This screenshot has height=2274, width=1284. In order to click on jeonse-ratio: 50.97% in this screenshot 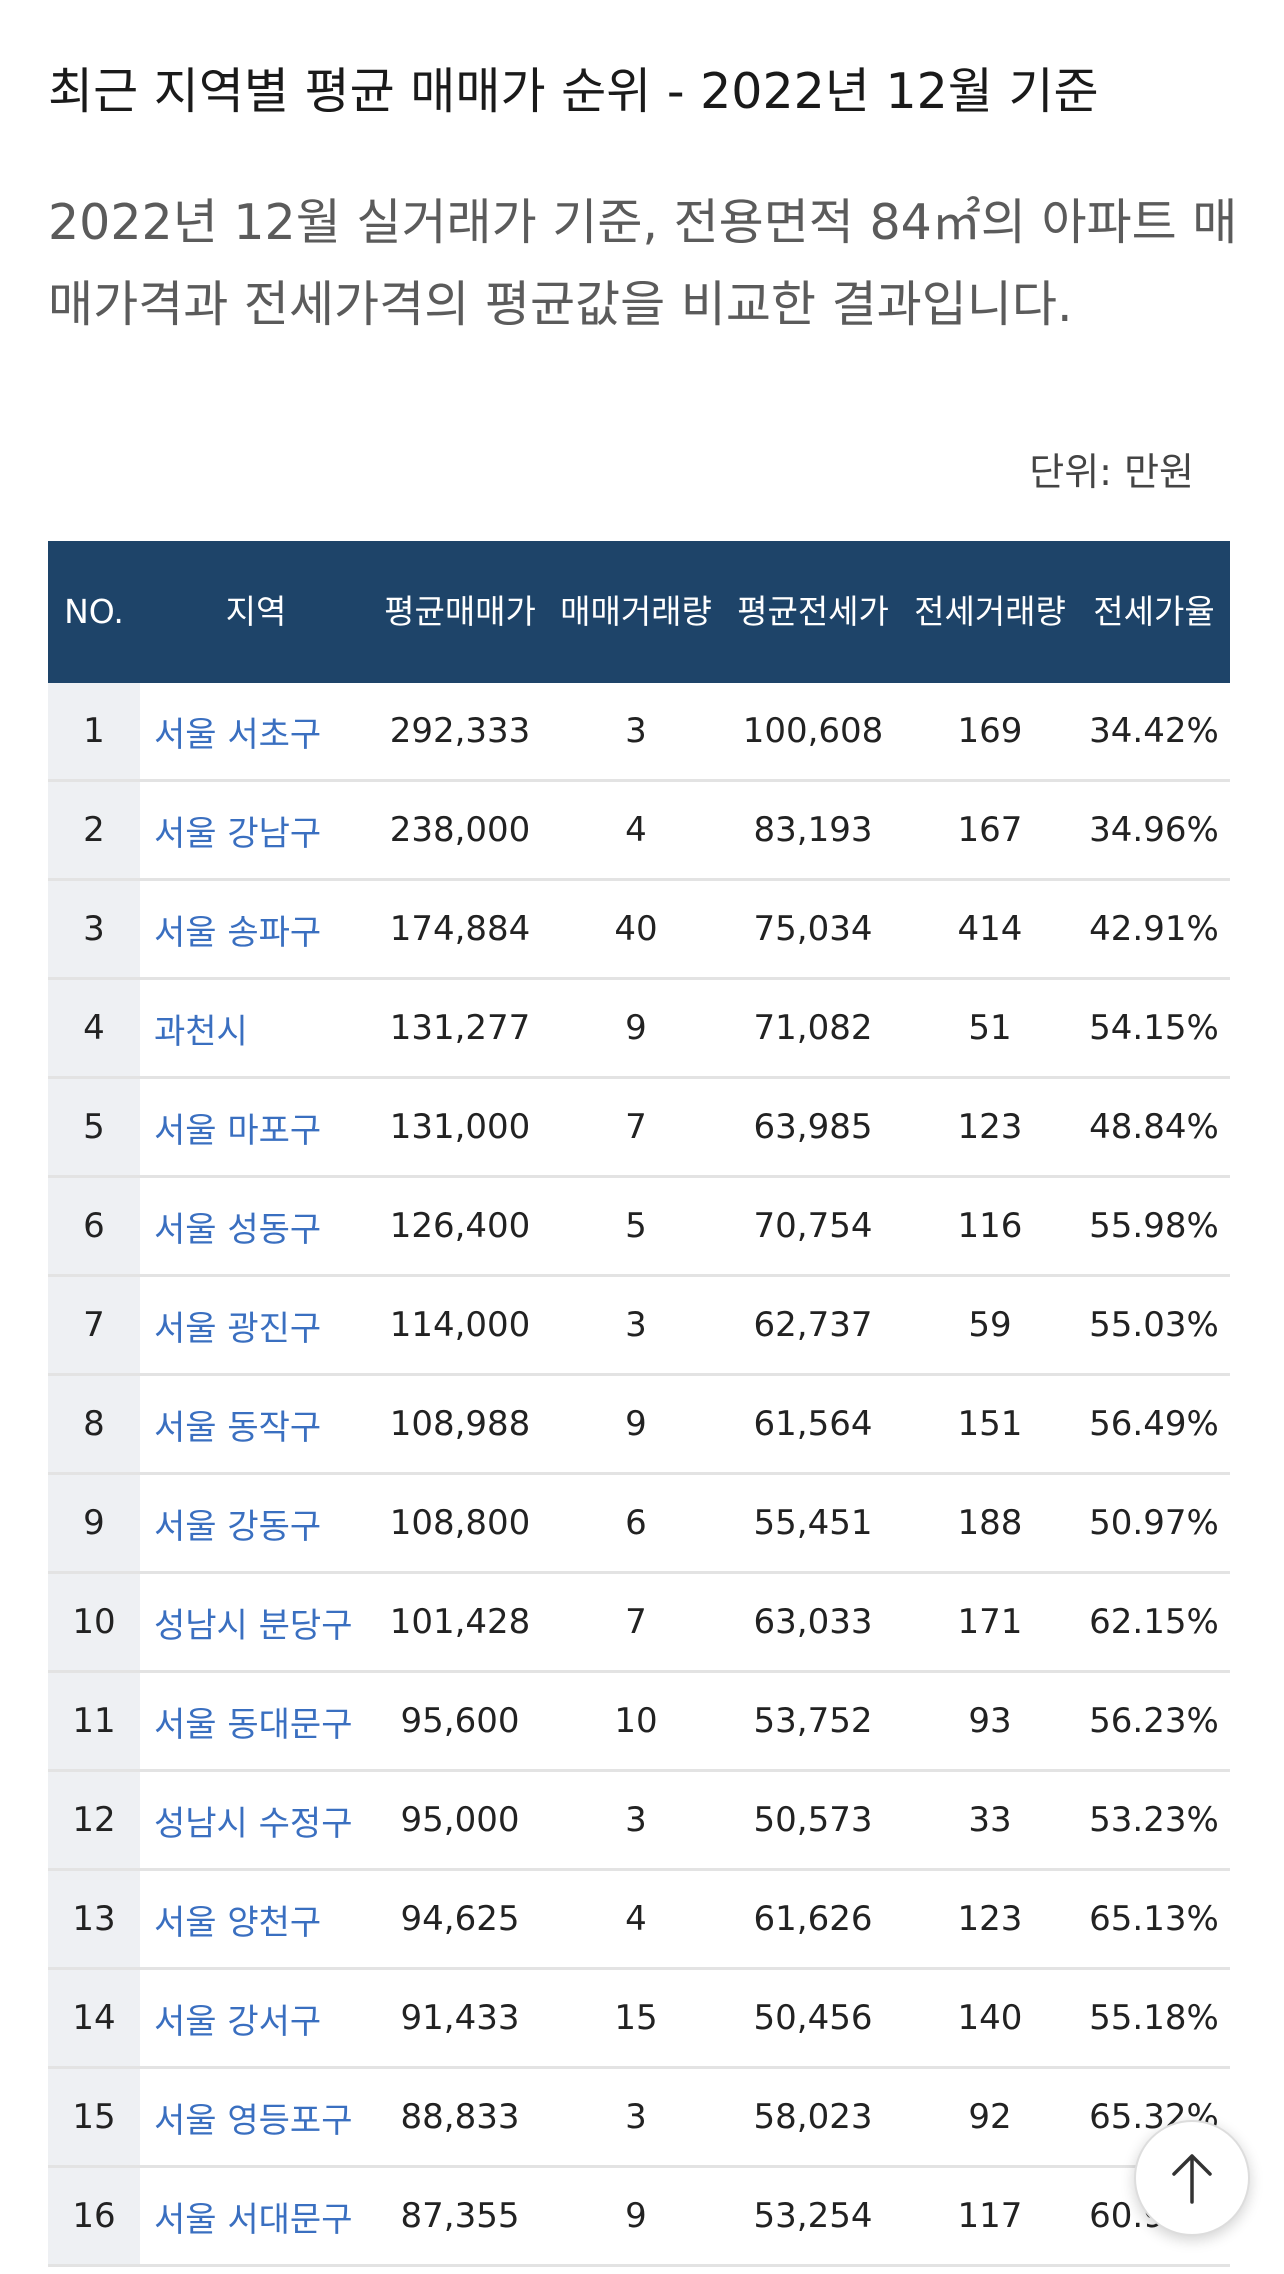, I will do `click(1154, 1523)`.